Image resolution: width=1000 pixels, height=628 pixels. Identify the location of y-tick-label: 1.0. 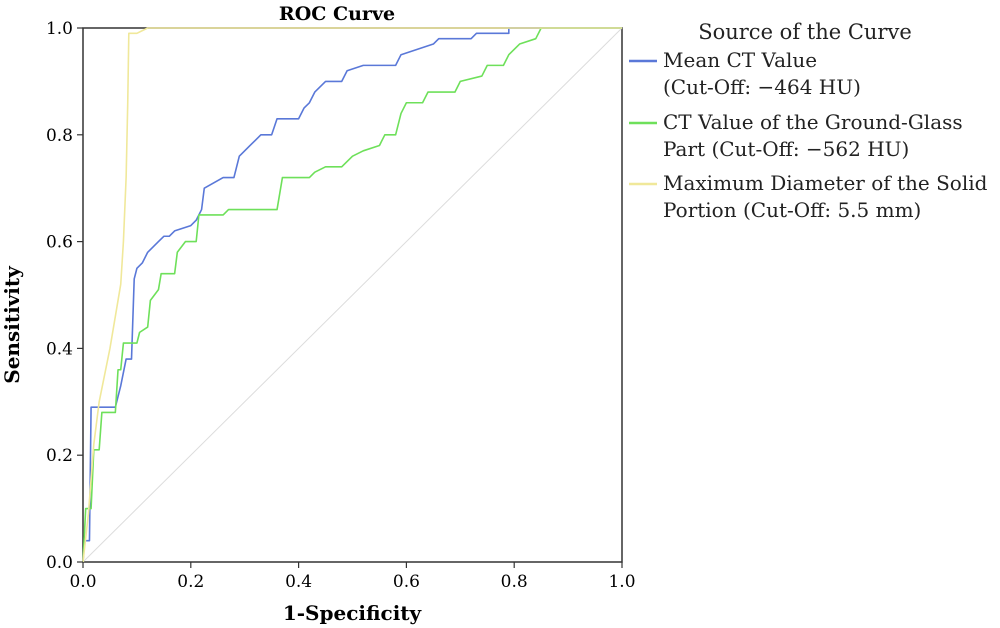
(59, 29).